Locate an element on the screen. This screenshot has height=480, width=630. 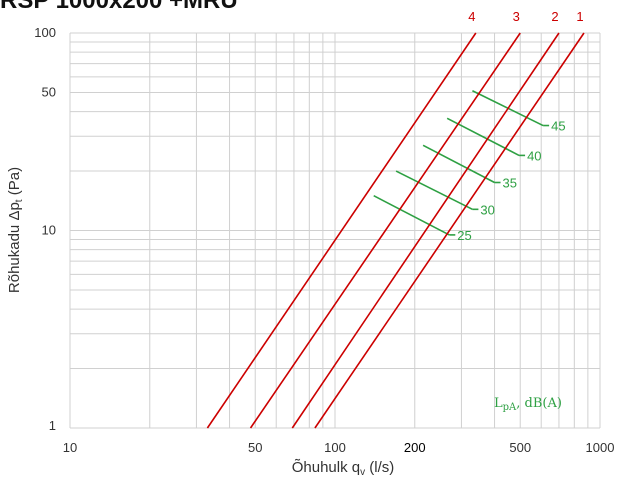
y-tick-label: 100 is located at coordinates (45, 32).